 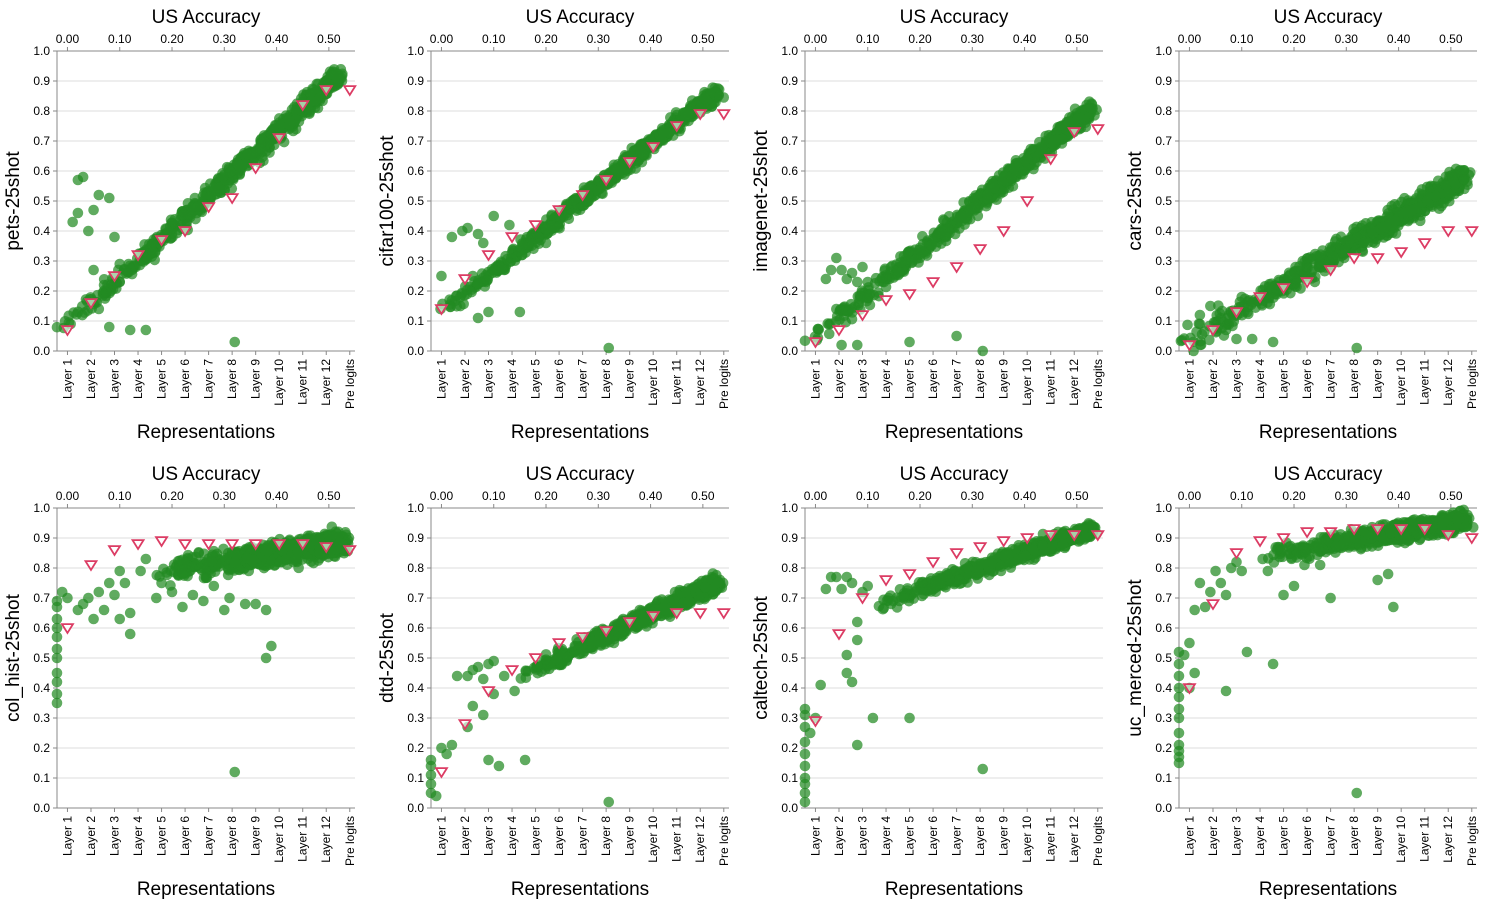 I want to click on x-axis-title: Representations, so click(x=206, y=432).